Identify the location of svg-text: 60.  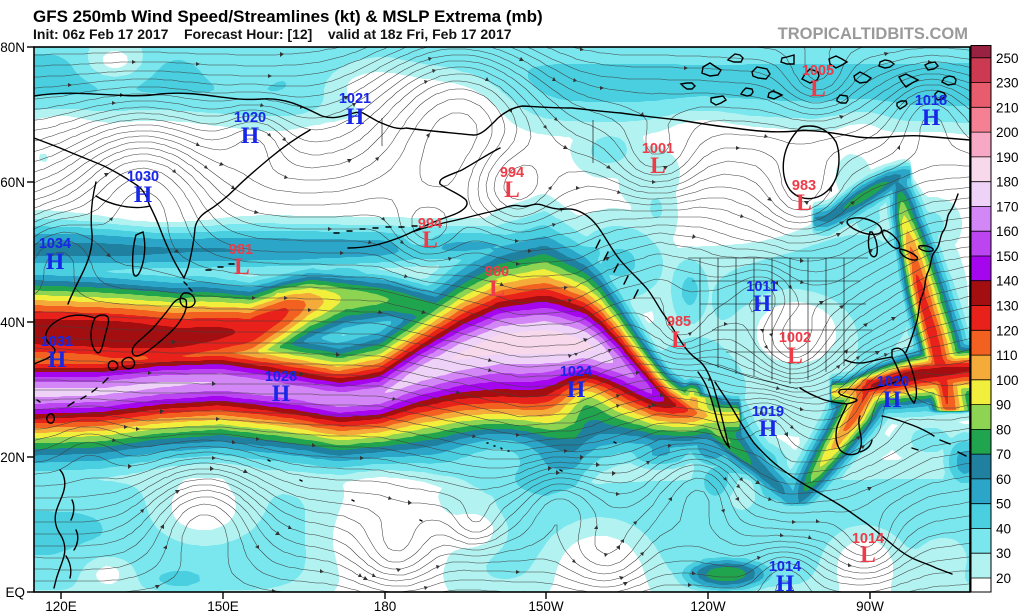
(1003, 479).